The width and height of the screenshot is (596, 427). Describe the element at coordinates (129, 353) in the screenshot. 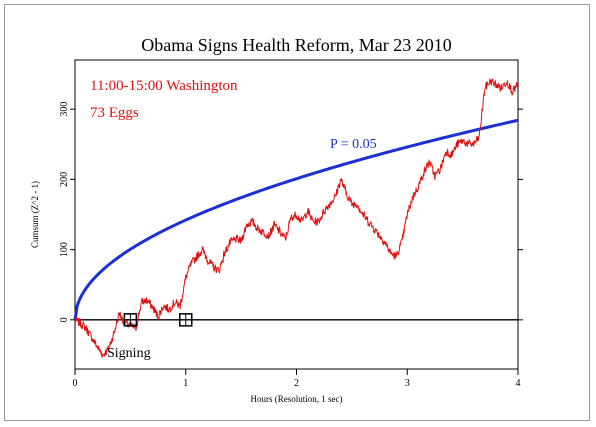

I see `signing-label: Signing` at that location.